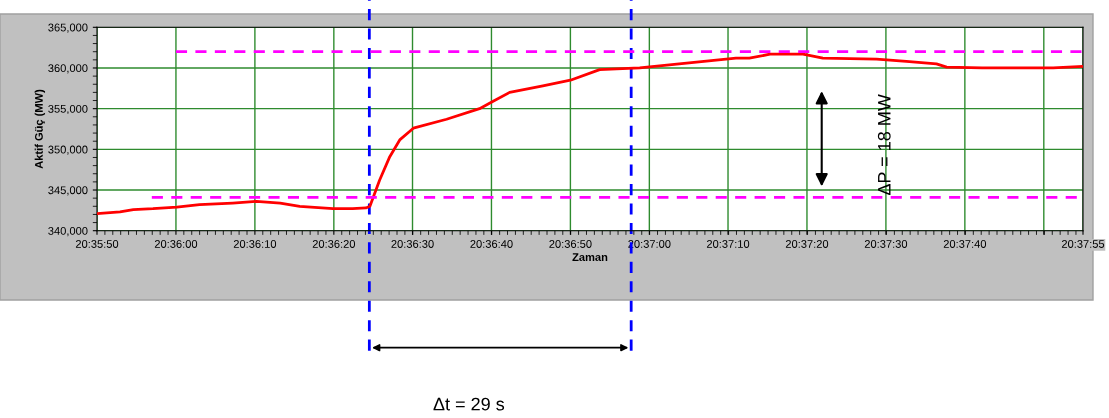 This screenshot has width=1109, height=418. I want to click on x-tick-label: 20:36:20, so click(334, 244).